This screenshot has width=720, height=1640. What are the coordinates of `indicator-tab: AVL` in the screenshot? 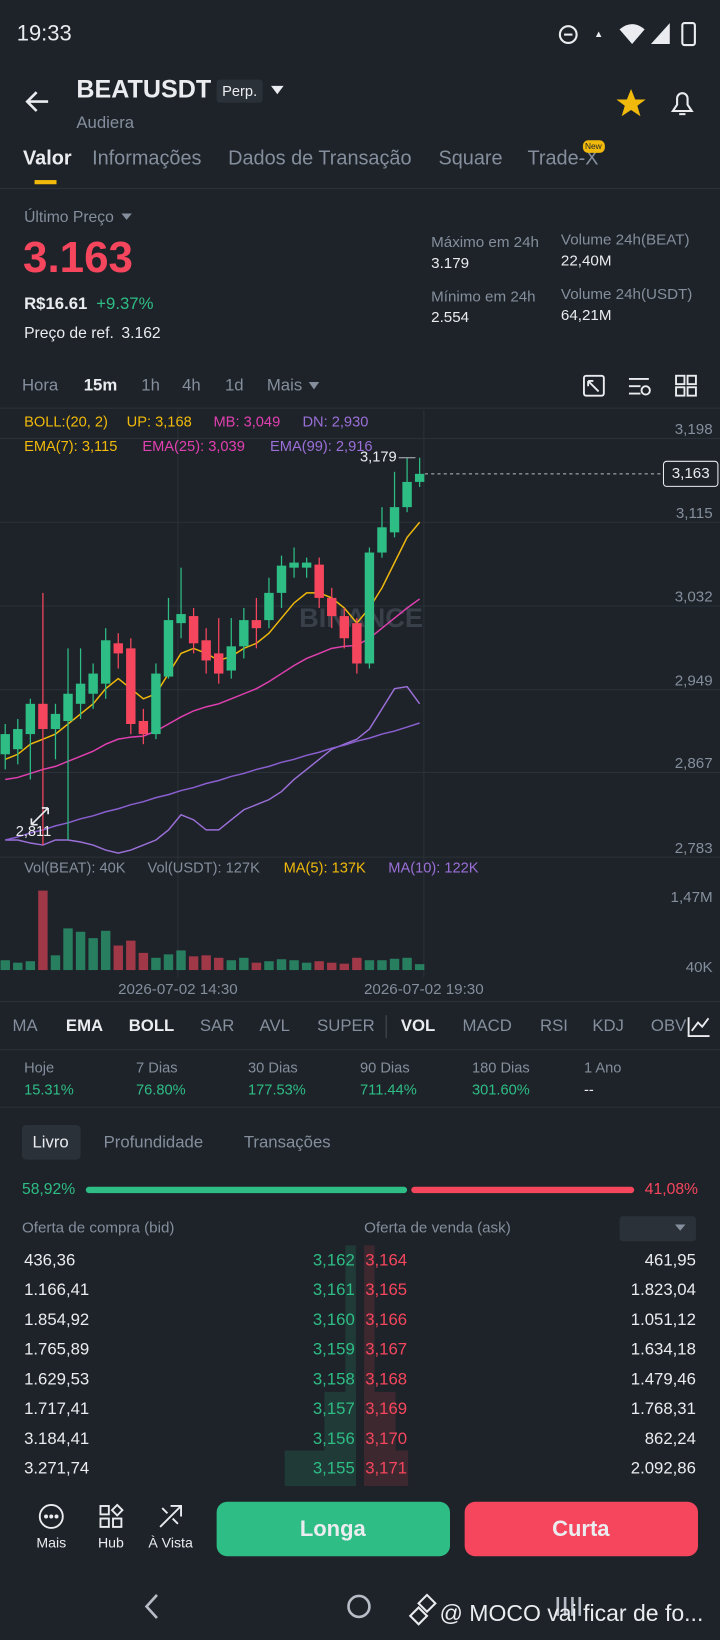 It's located at (275, 1025).